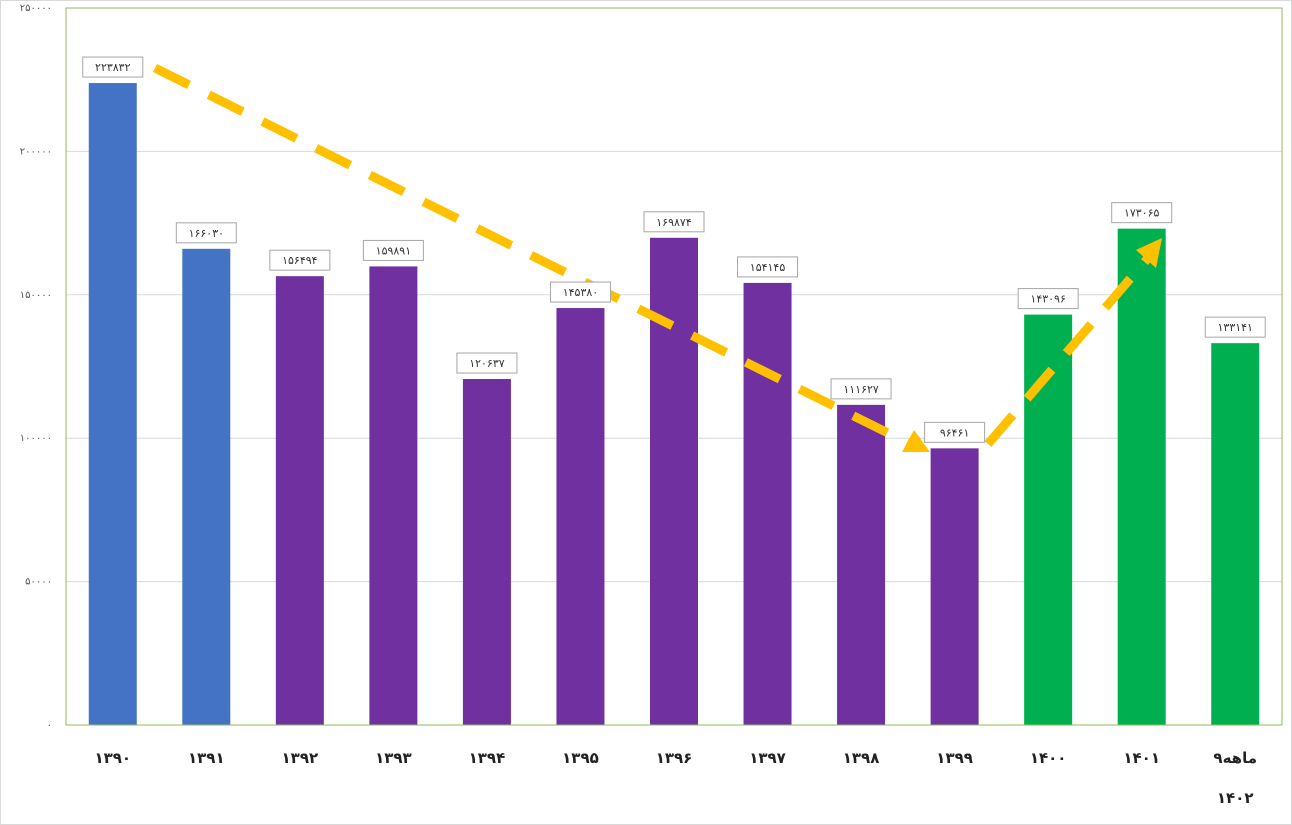 This screenshot has height=825, width=1292. I want to click on up-trend-line, so click(1068, 351).